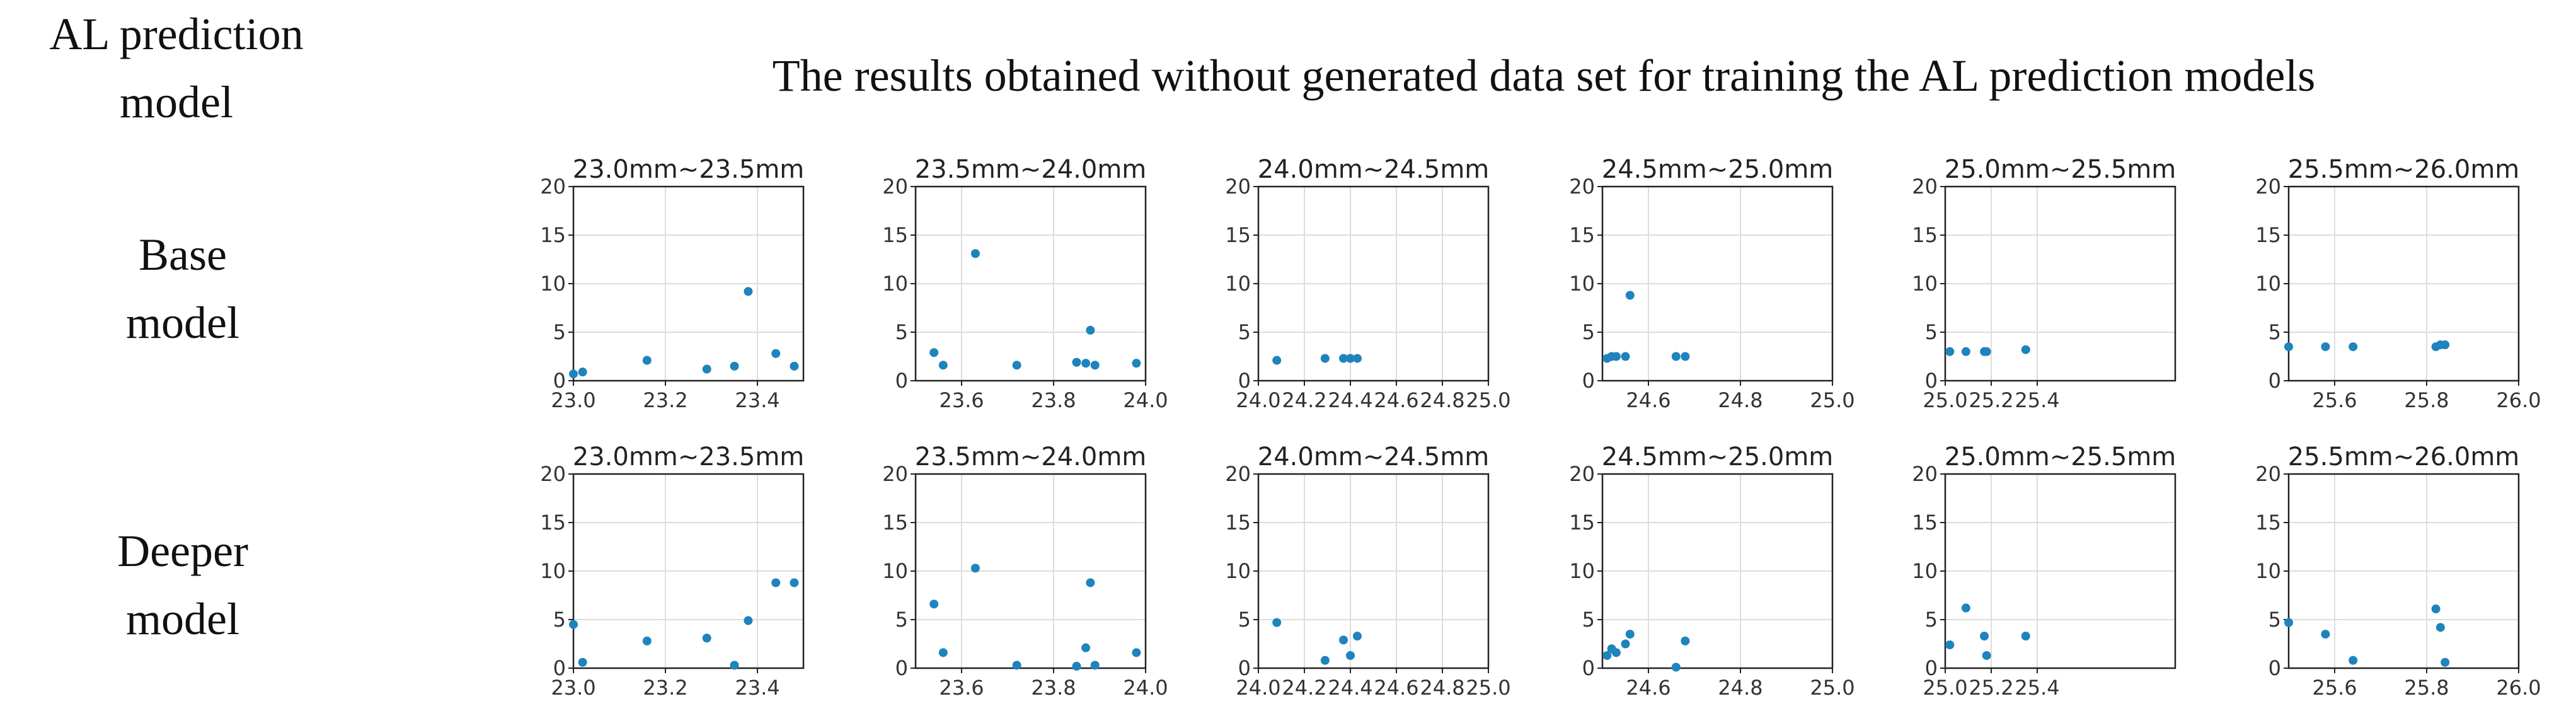  Describe the element at coordinates (183, 254) in the screenshot. I see `row-label-base-line-1: Base` at that location.